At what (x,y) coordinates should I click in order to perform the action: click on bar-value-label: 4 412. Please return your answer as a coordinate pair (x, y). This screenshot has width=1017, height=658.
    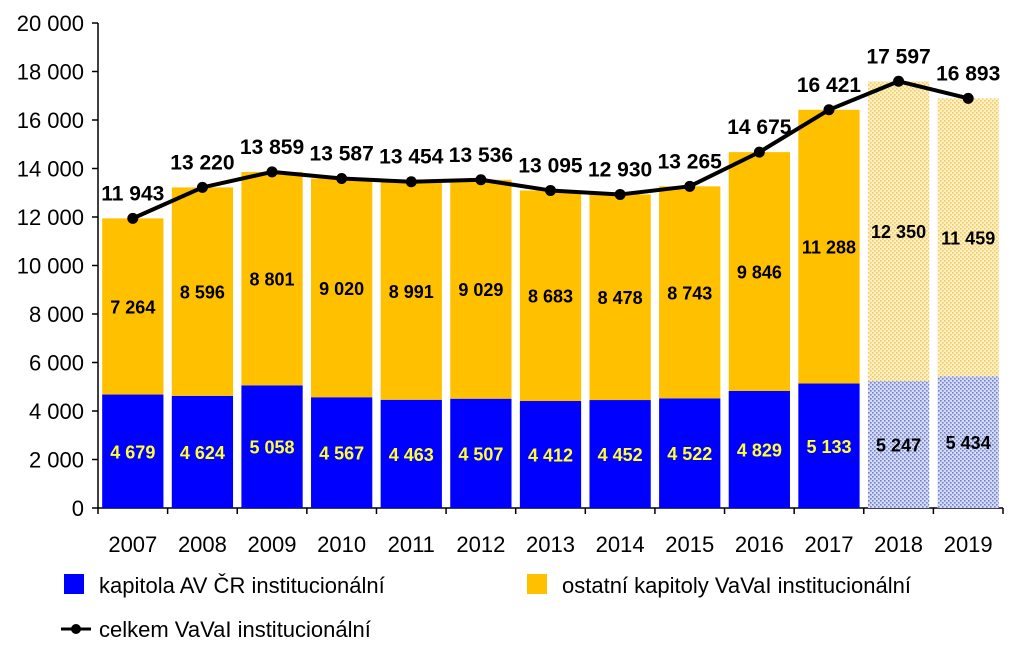
    Looking at the image, I should click on (550, 456).